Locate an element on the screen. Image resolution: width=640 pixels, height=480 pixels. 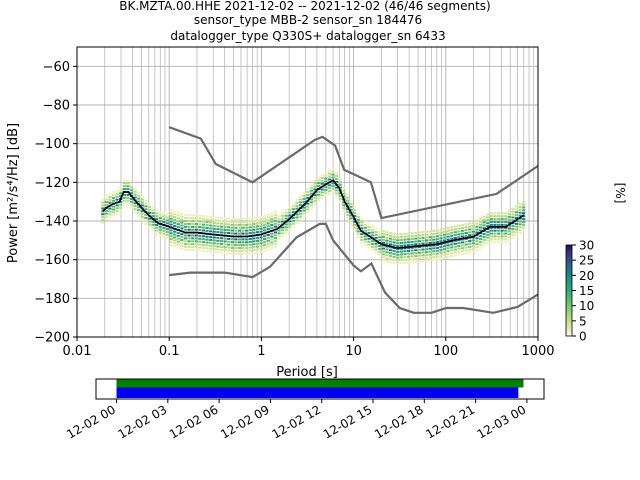
coverage-tick-label: 12-02 18 is located at coordinates (399, 421).